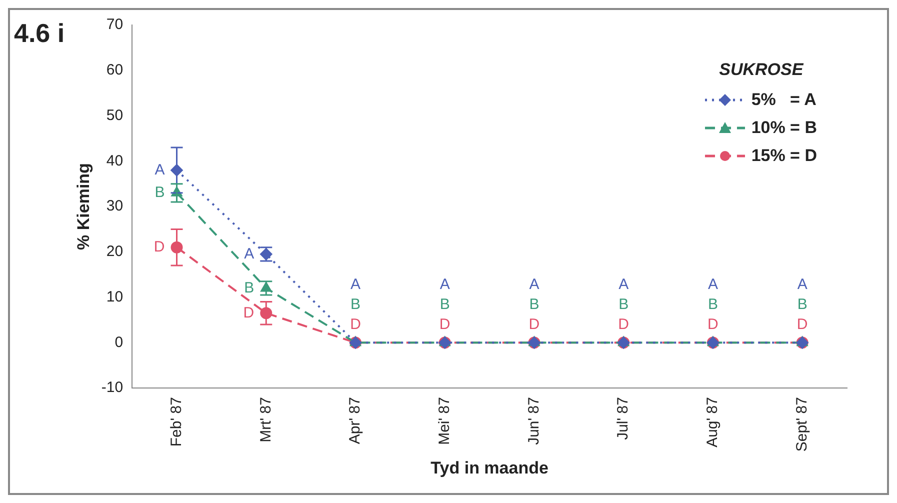  What do you see at coordinates (761, 70) in the screenshot?
I see `legend-title: SUKROSE` at bounding box center [761, 70].